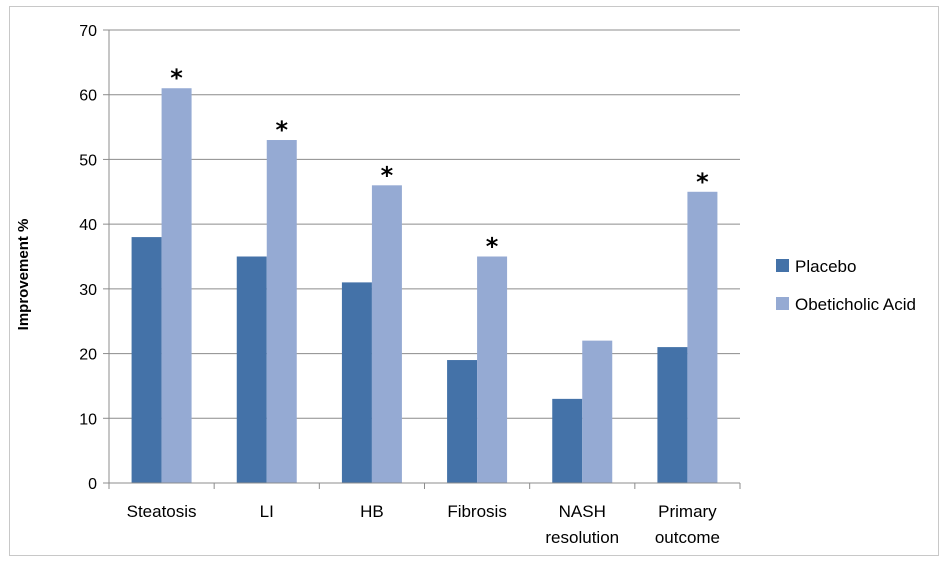 This screenshot has height=562, width=947. What do you see at coordinates (477, 511) in the screenshot?
I see `x-category-label: Fibrosis` at bounding box center [477, 511].